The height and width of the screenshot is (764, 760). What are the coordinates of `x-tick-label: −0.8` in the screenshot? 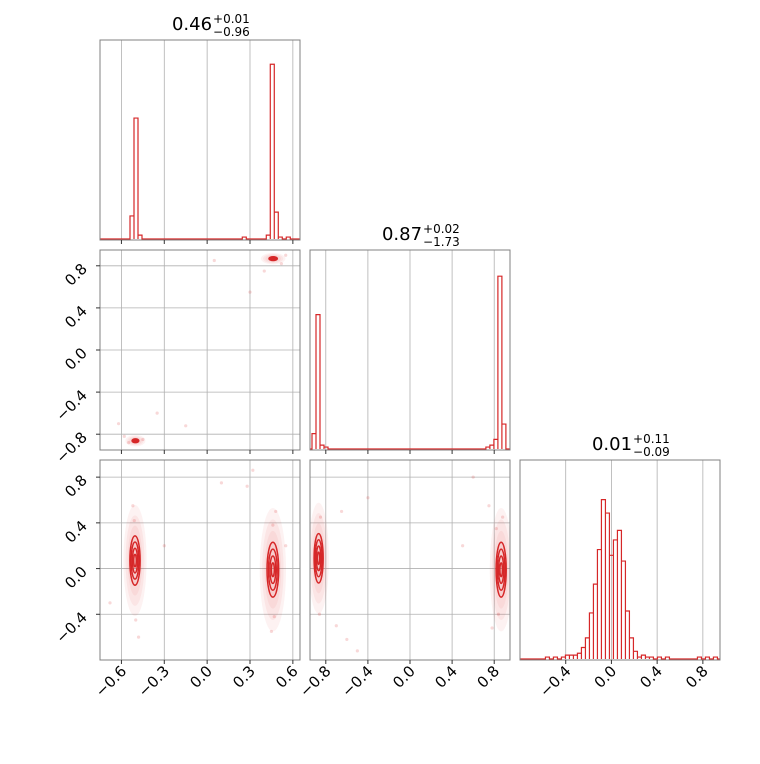 It's located at (315, 681).